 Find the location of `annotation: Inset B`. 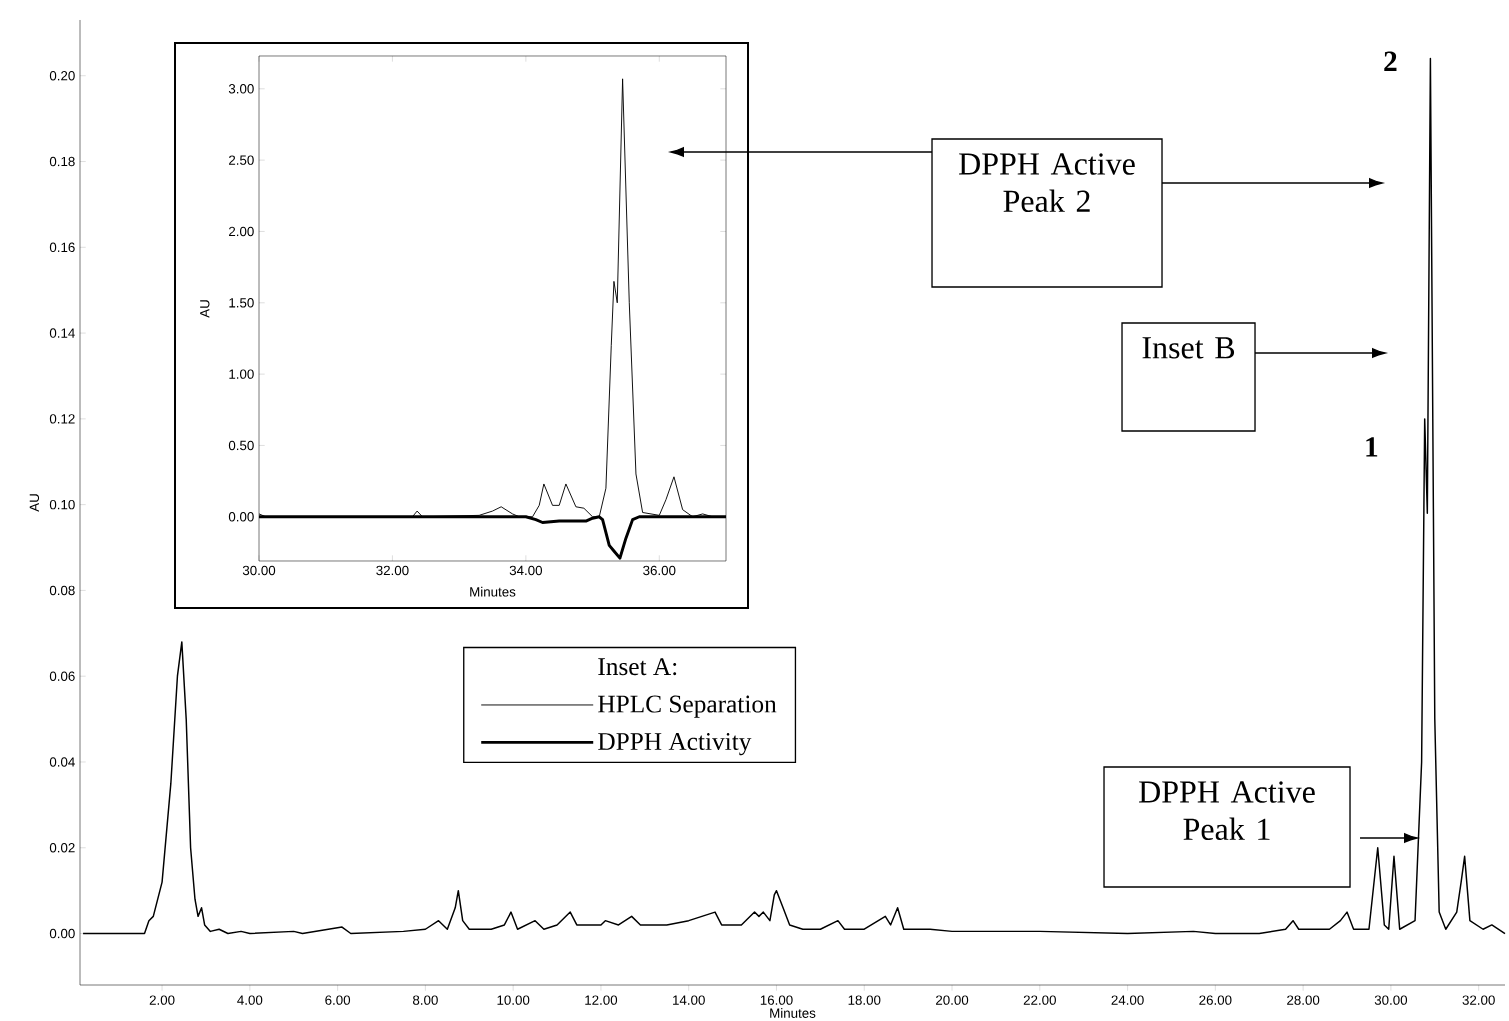

annotation: Inset B is located at coordinates (1188, 348).